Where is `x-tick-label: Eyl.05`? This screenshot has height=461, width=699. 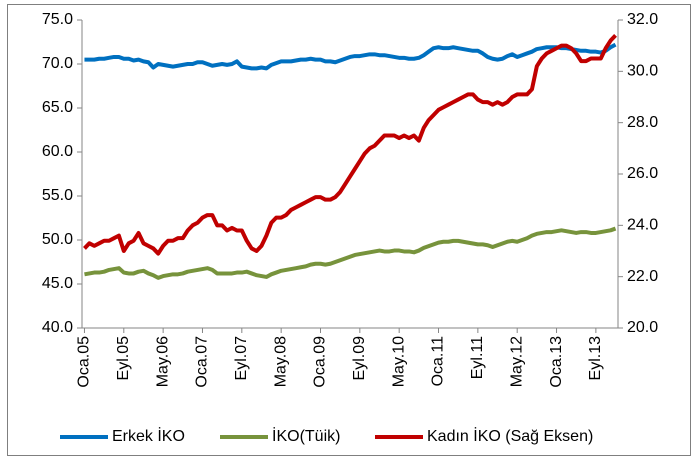
x-tick-label: Eyl.05 is located at coordinates (123, 358).